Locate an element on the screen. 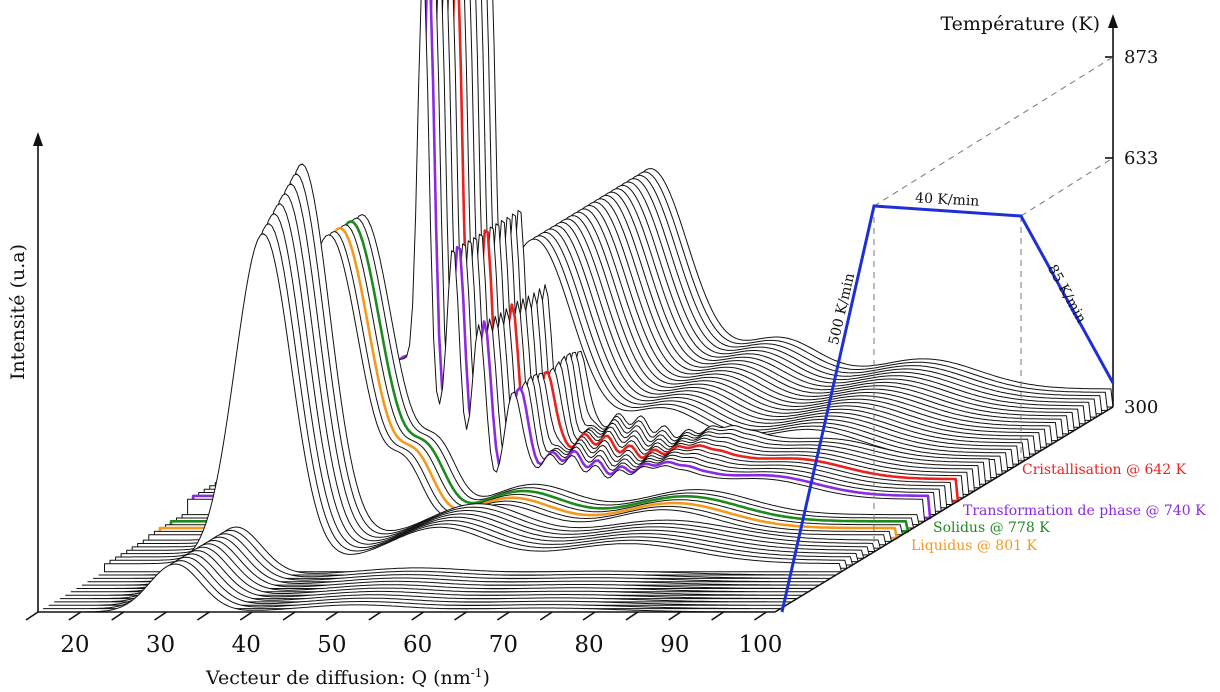  x-axis-title: Vecteur de diffusion: Q (nm-1) is located at coordinates (347, 677).